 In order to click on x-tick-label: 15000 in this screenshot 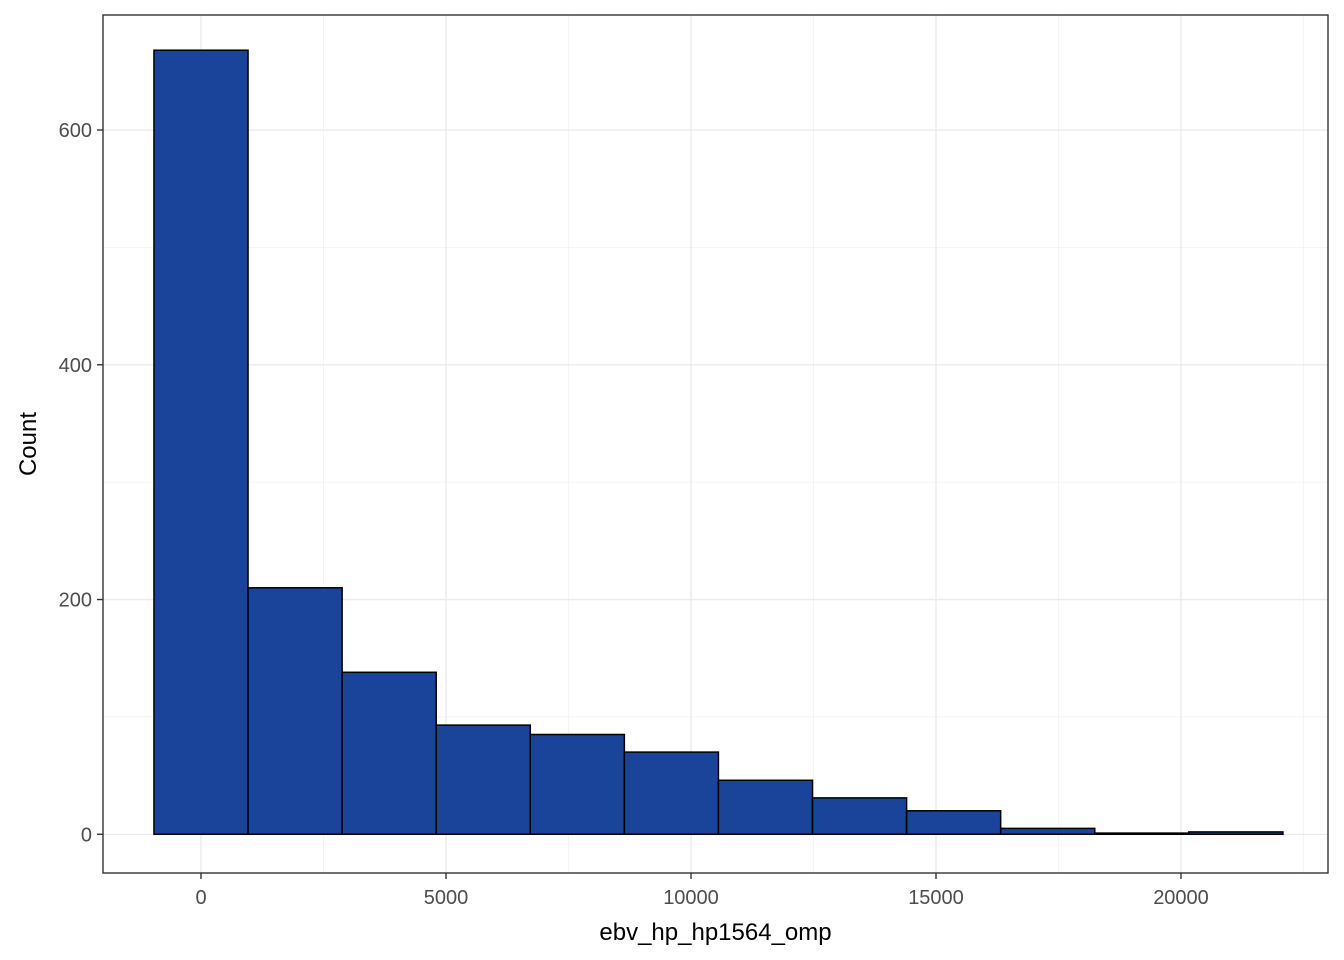, I will do `click(936, 898)`.